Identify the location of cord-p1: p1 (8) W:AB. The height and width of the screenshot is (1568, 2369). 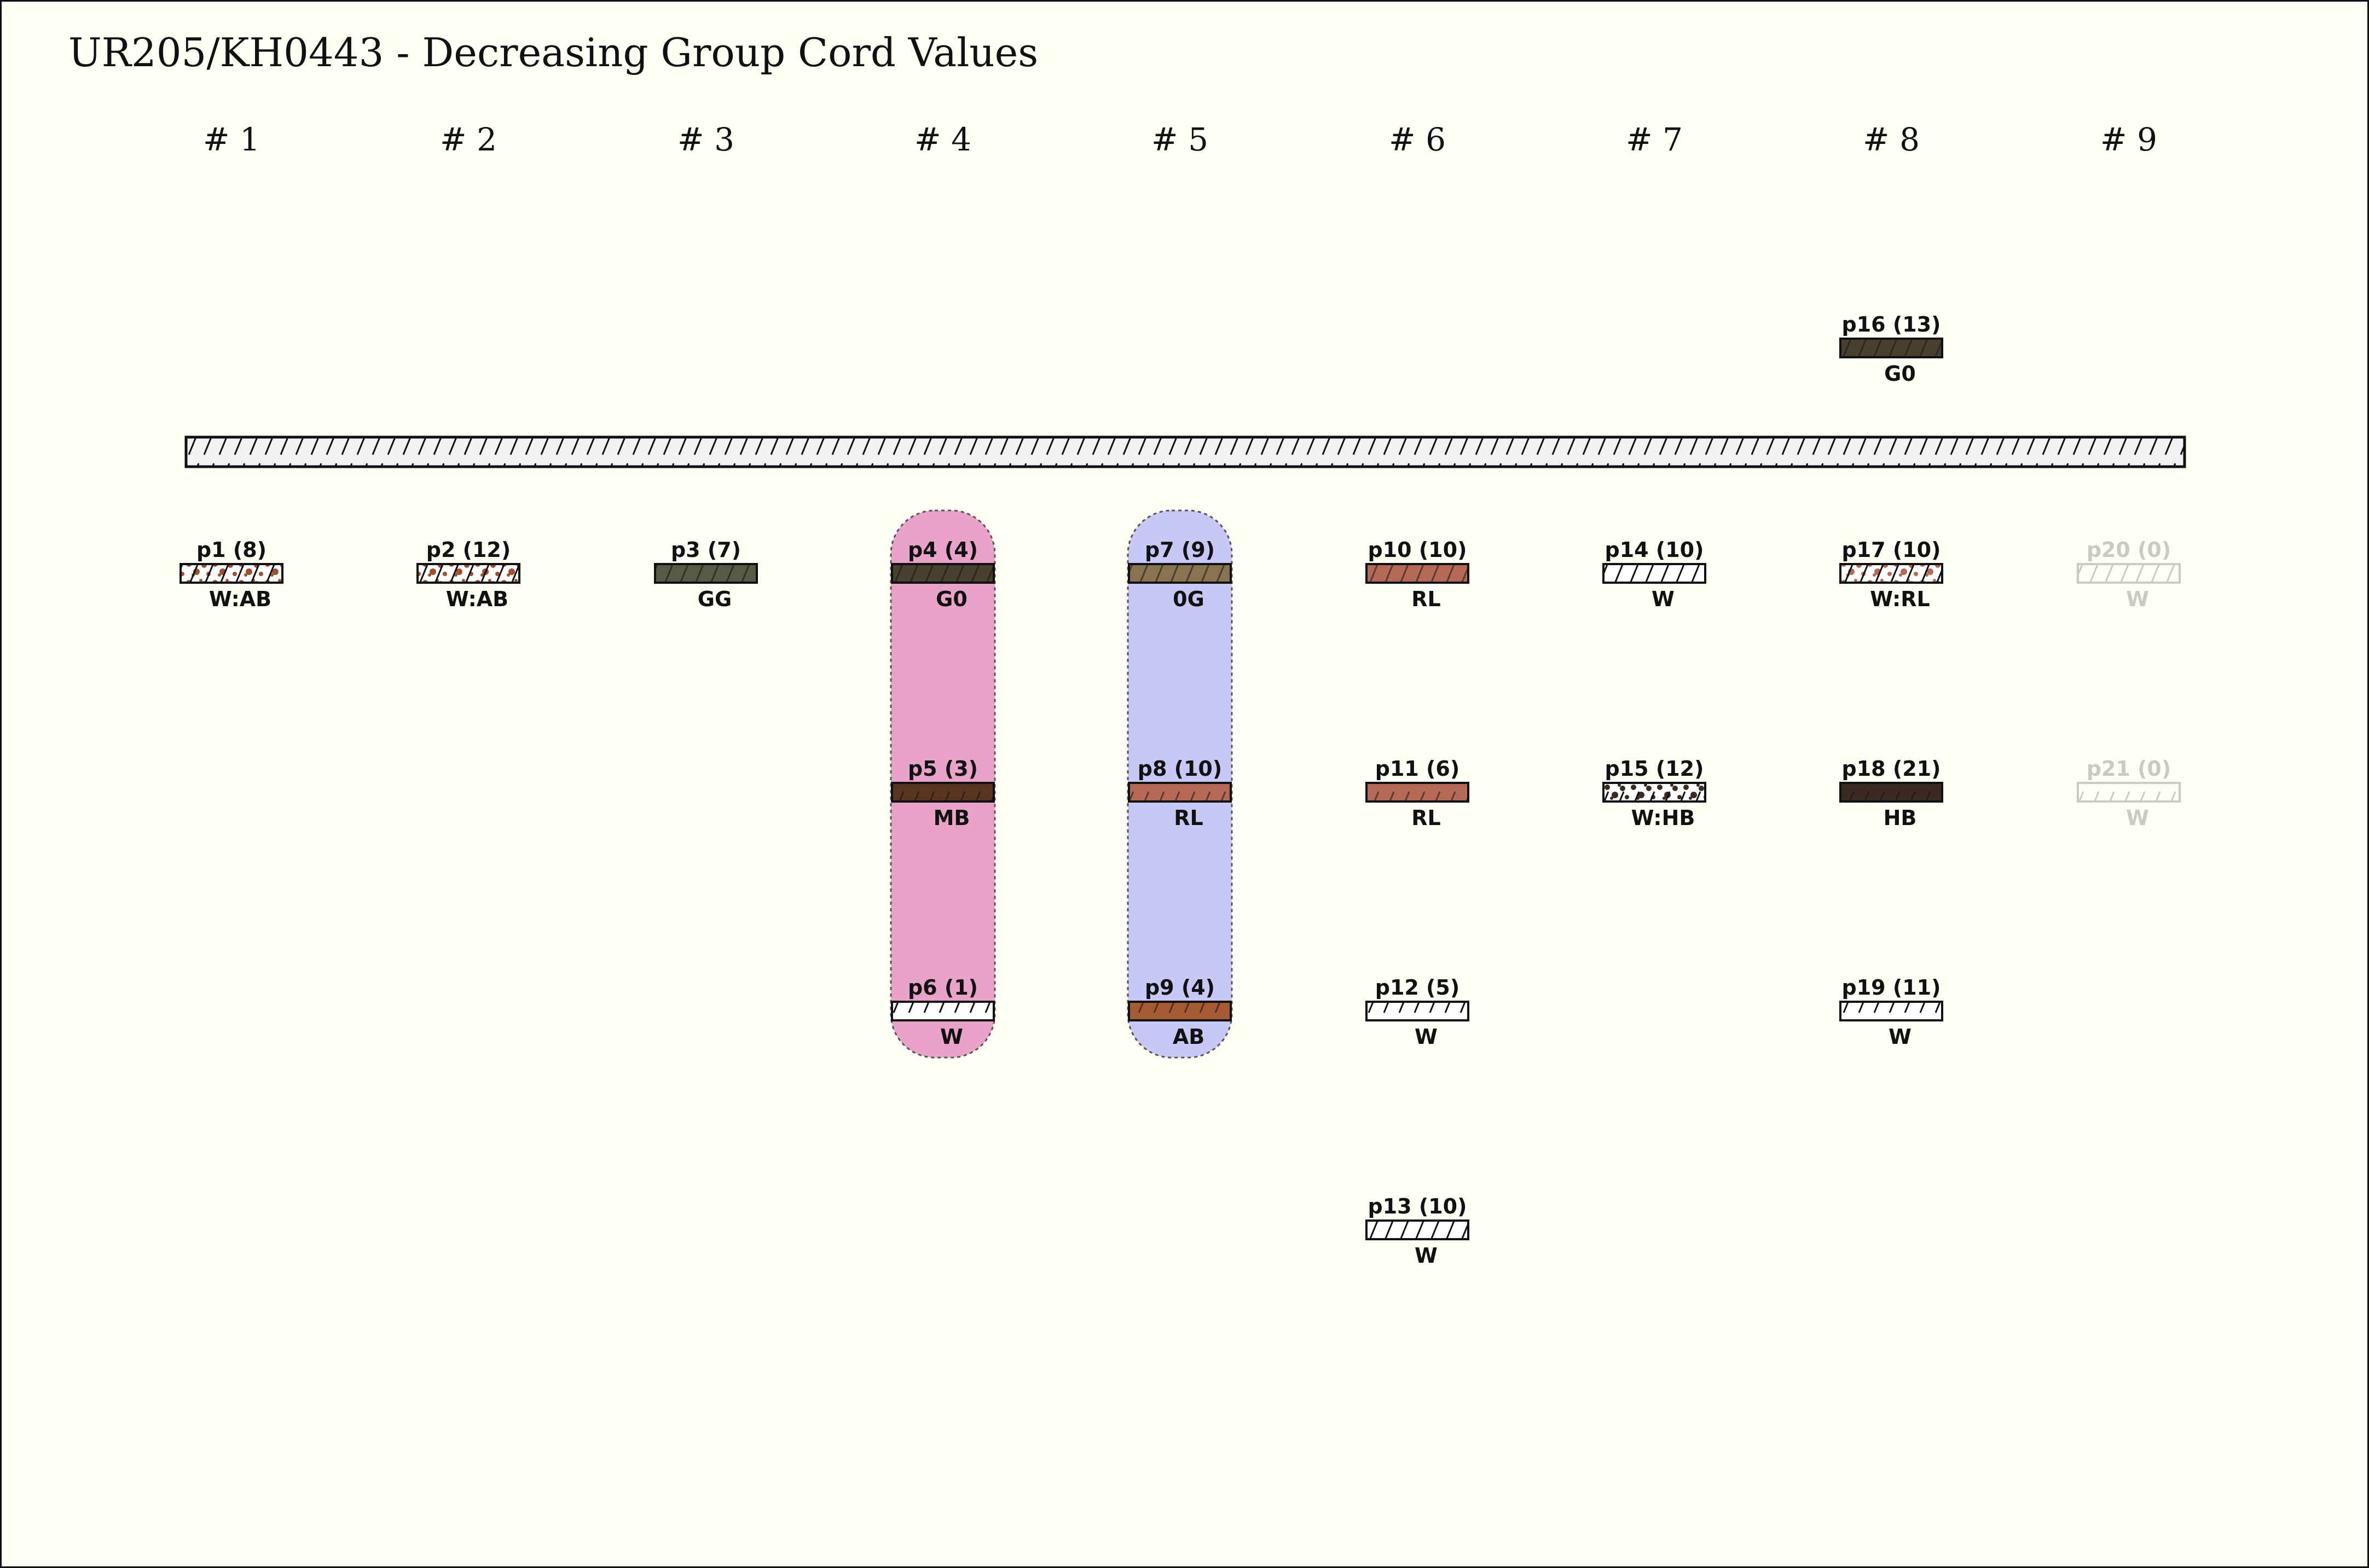
(231, 574).